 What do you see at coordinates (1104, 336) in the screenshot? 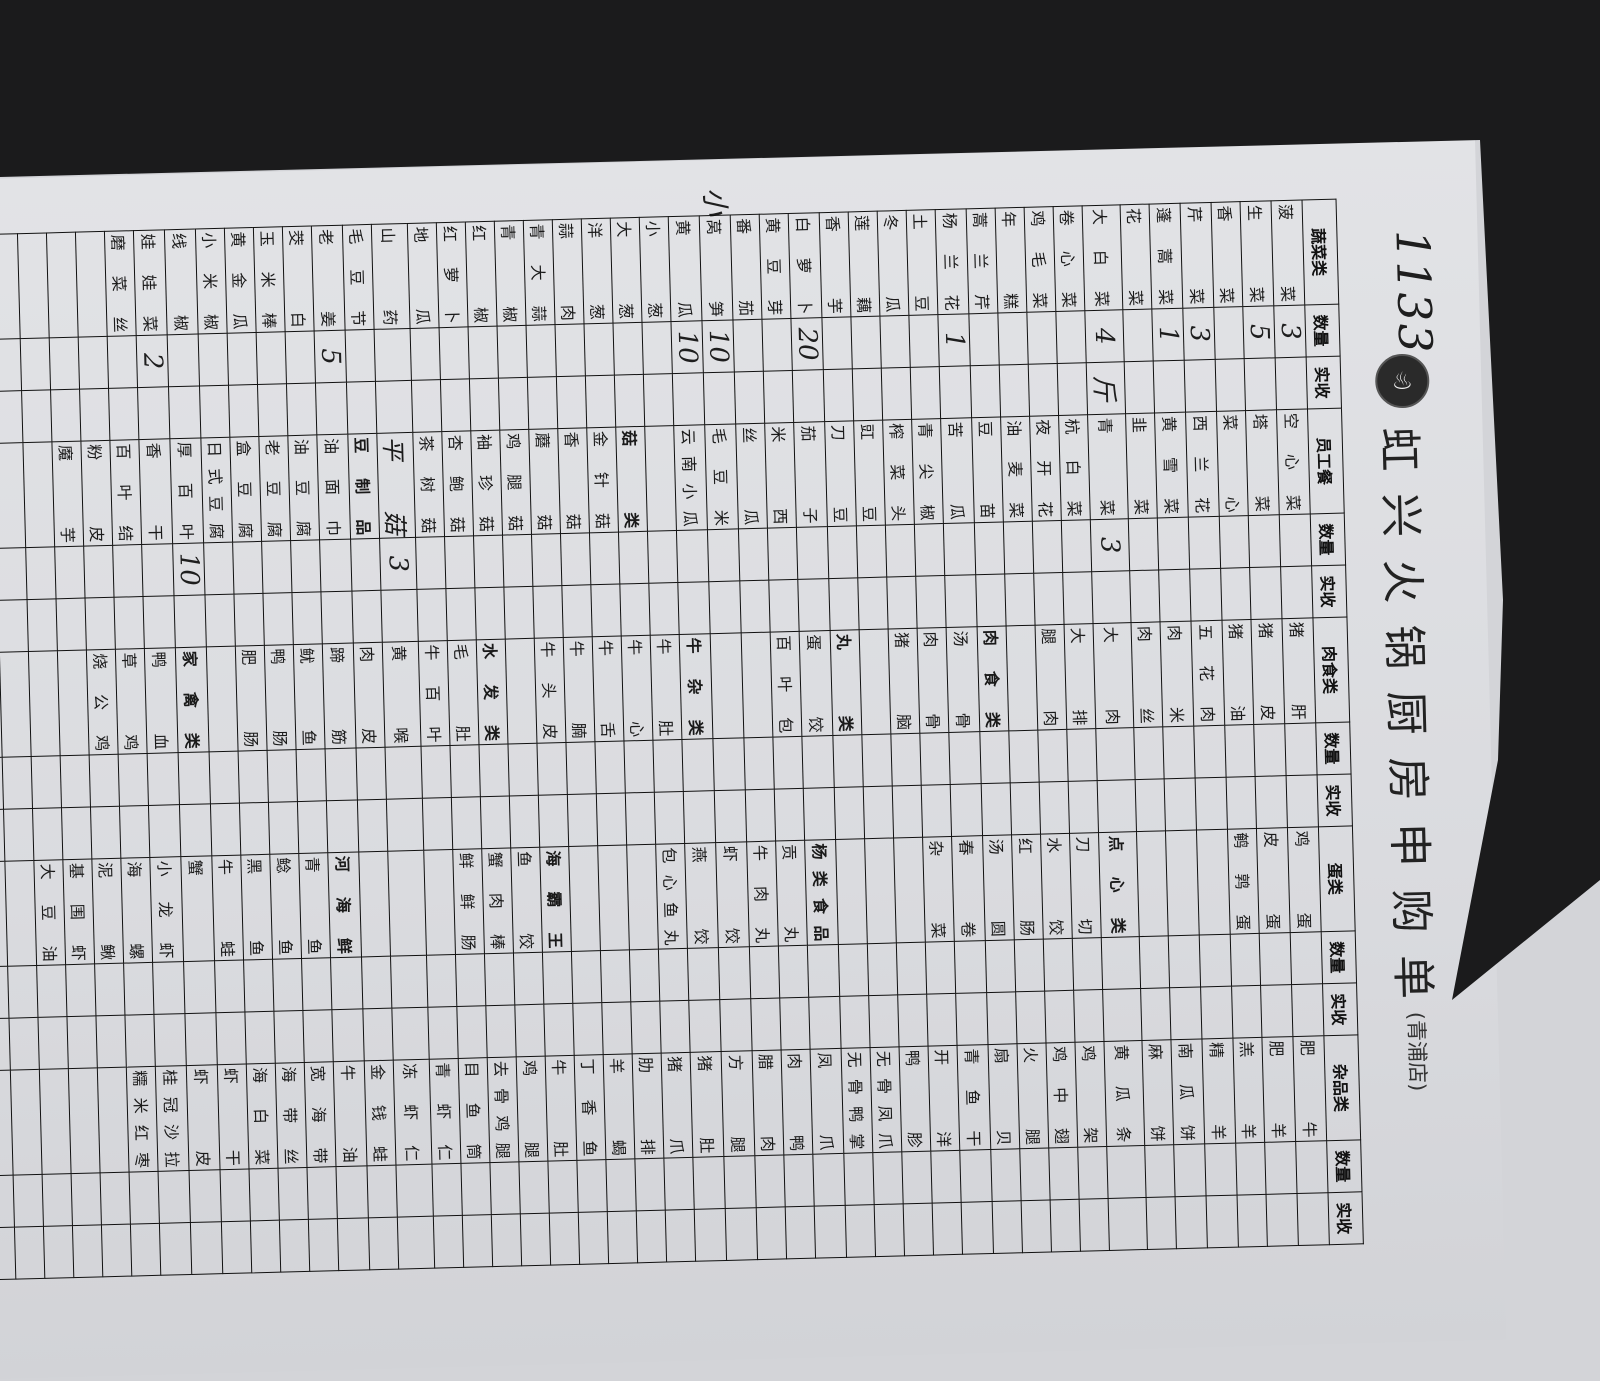
I see `quantity-cell: 4` at bounding box center [1104, 336].